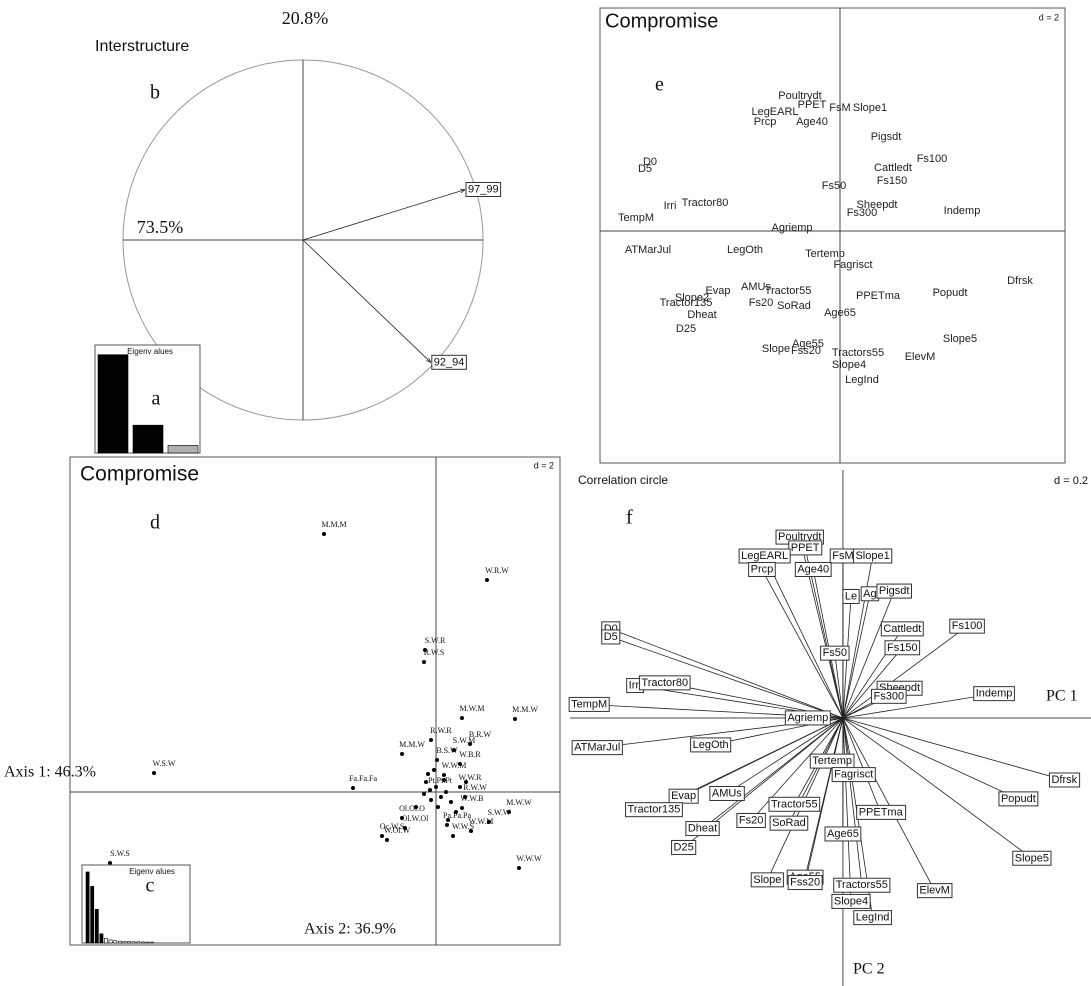 The height and width of the screenshot is (986, 1091). Describe the element at coordinates (635, 686) in the screenshot. I see `variable-label: Irri` at that location.